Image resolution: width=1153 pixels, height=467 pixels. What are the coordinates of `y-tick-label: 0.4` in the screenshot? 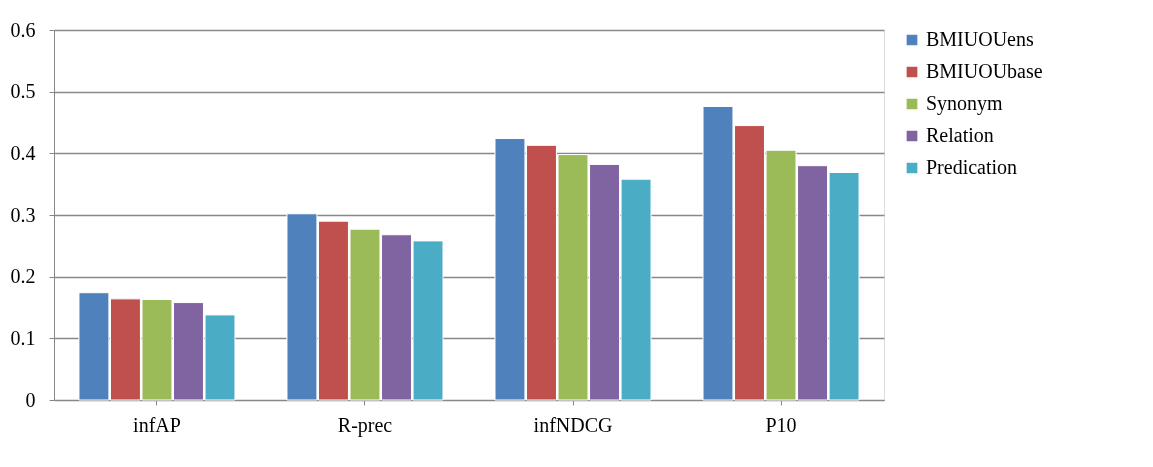 It's located at (23, 152).